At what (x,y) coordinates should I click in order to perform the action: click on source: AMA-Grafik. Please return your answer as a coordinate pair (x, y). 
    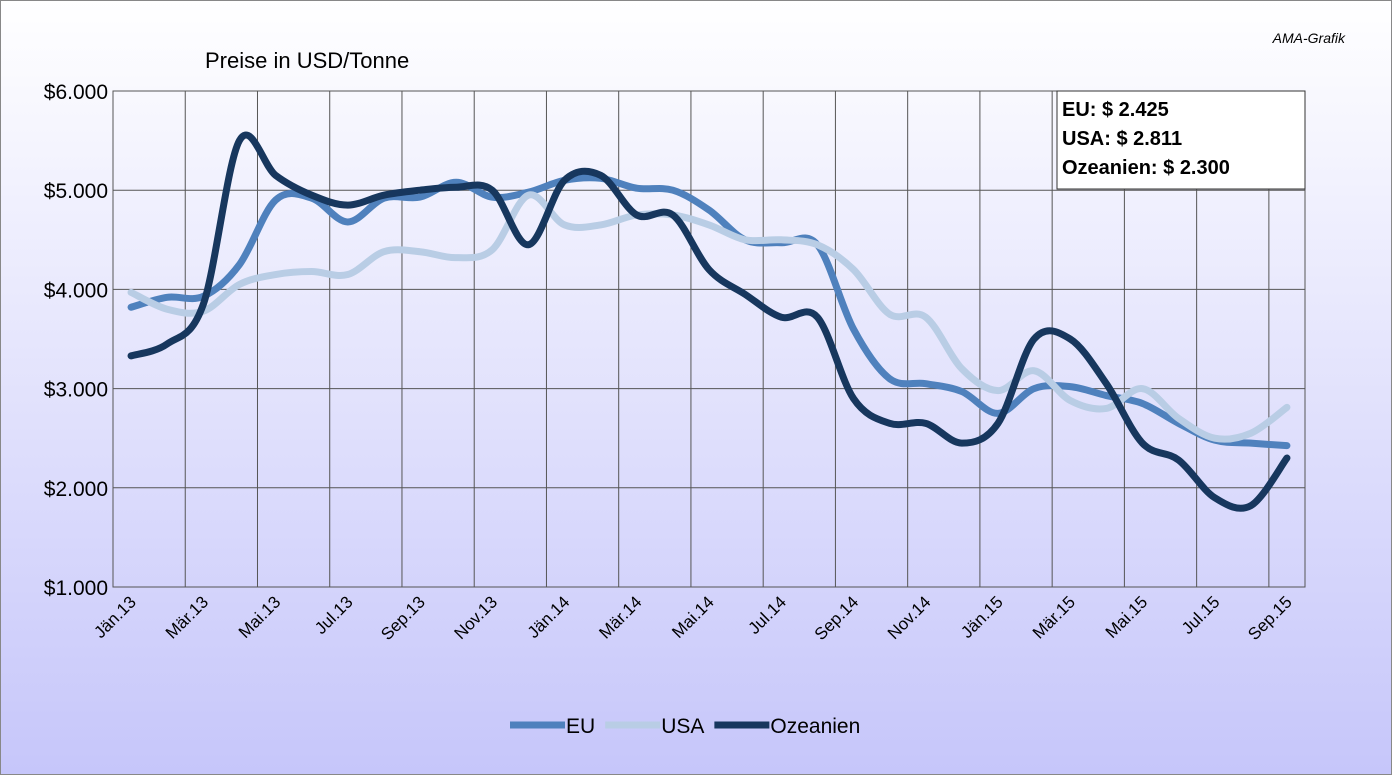
    Looking at the image, I should click on (1309, 38).